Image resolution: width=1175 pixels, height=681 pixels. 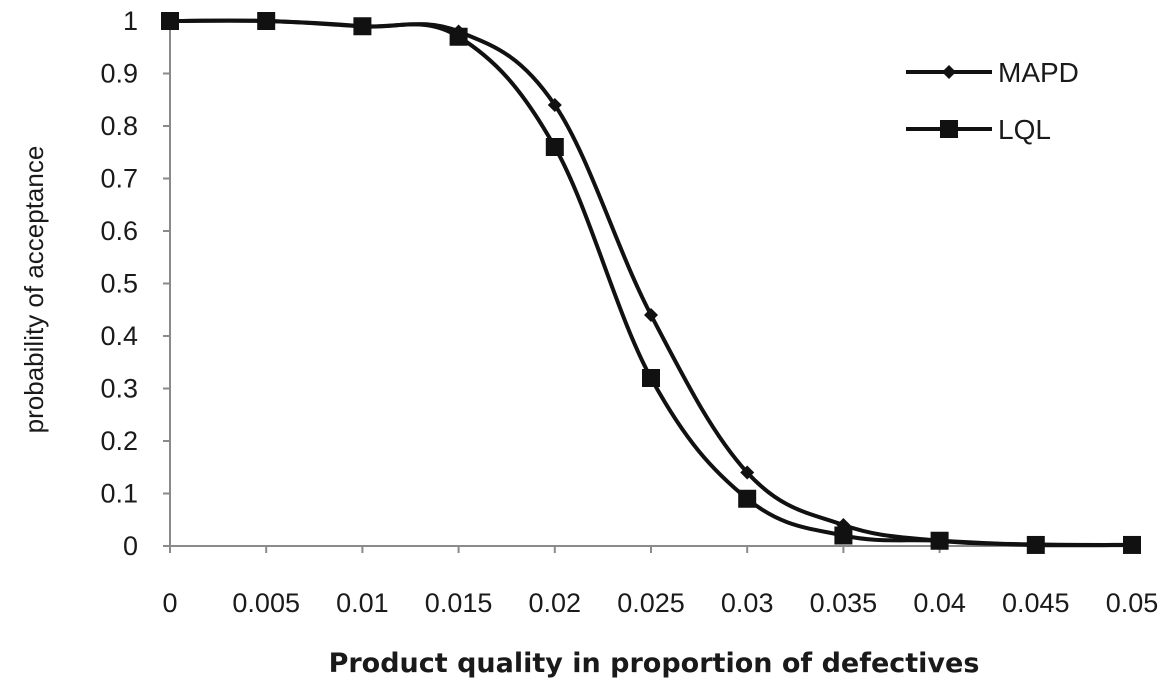 What do you see at coordinates (130, 546) in the screenshot?
I see `y-tick-label: 0` at bounding box center [130, 546].